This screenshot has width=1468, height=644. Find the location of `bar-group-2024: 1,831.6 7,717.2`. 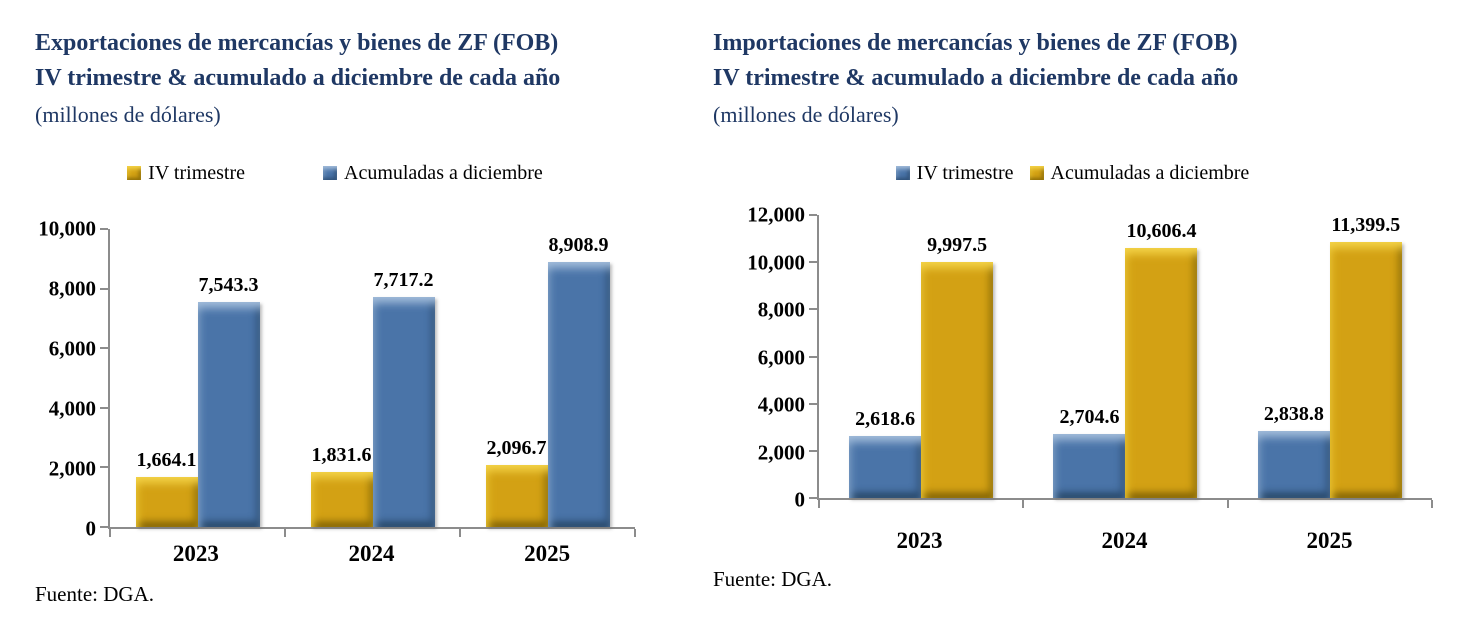

bar-group-2024: 1,831.6 7,717.2 is located at coordinates (372, 378).